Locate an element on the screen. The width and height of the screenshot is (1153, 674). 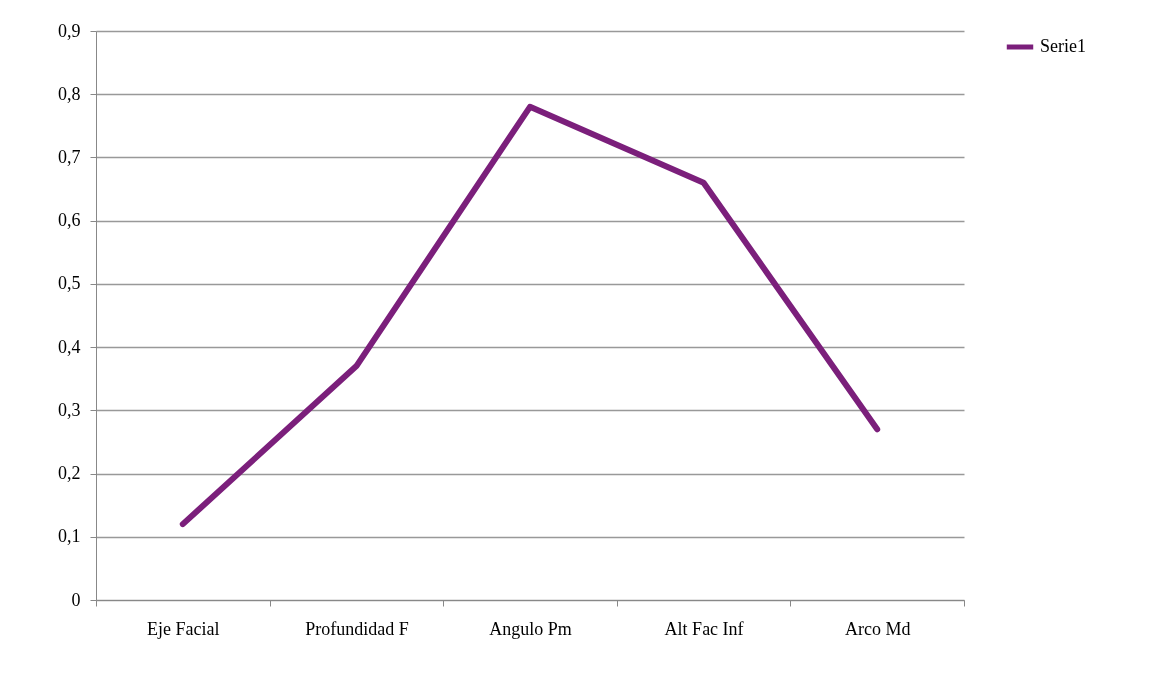
x-tick-label: Alt Fac Inf is located at coordinates (704, 628).